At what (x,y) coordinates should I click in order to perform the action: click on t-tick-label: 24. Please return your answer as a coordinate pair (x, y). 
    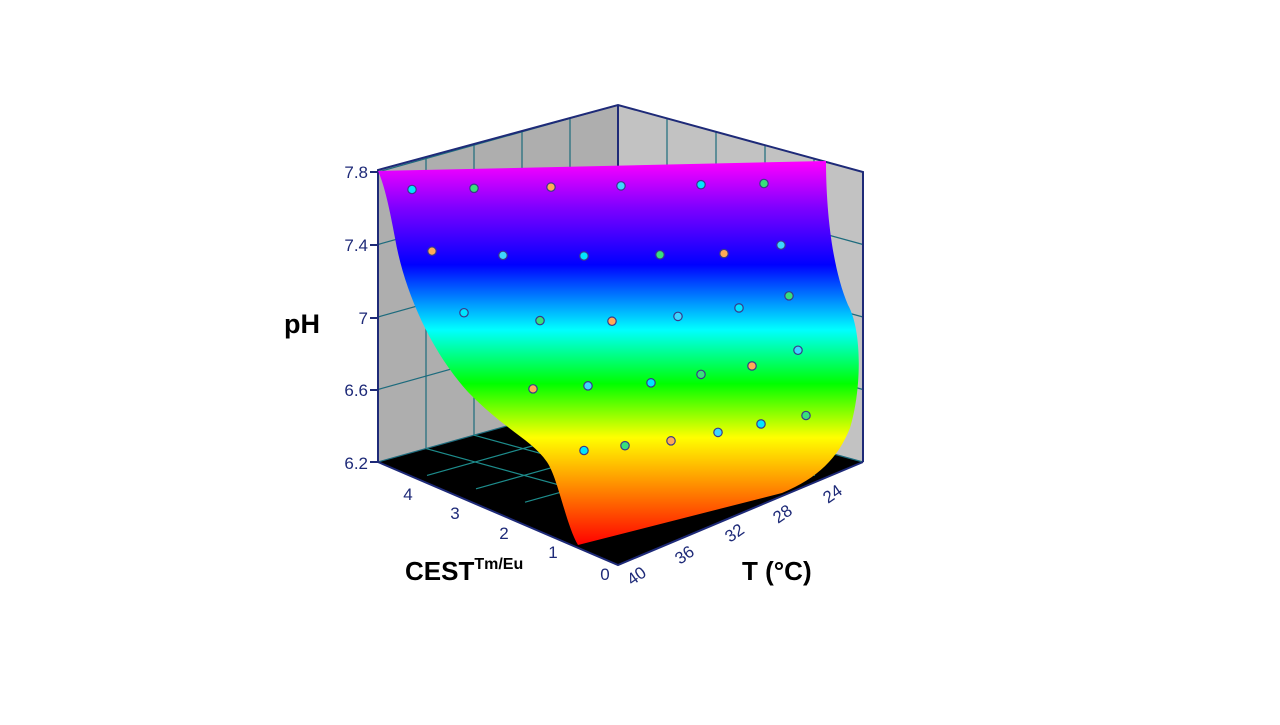
    Looking at the image, I should click on (832, 494).